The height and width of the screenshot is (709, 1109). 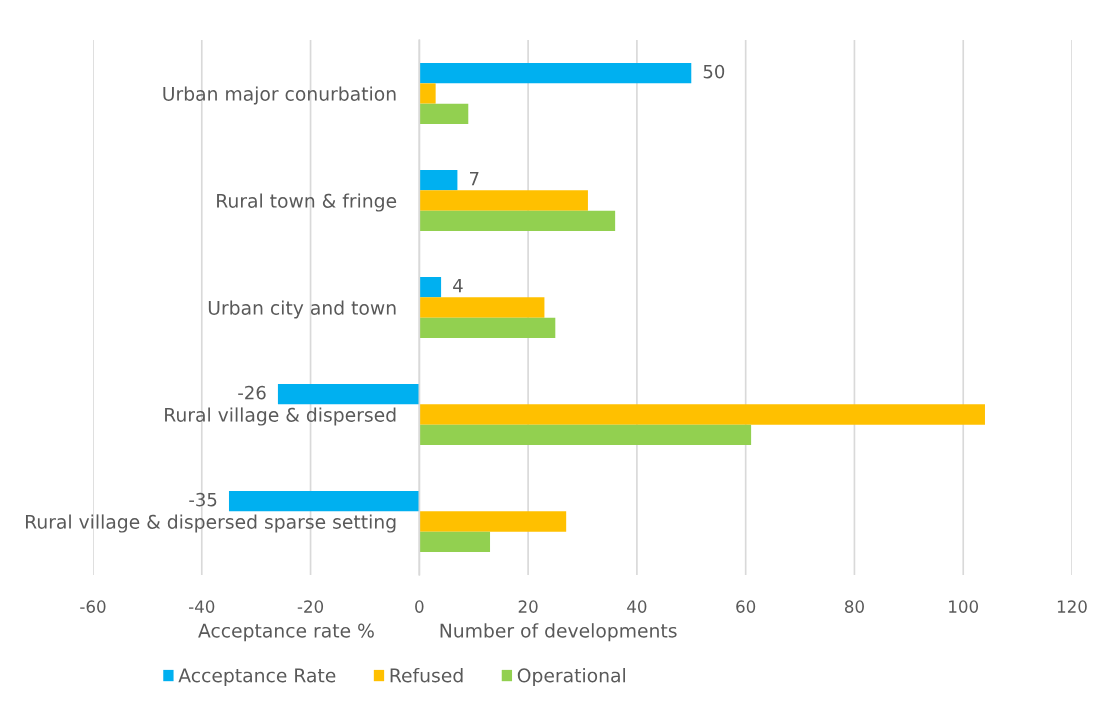 What do you see at coordinates (854, 606) in the screenshot?
I see `x-tick-label: 80` at bounding box center [854, 606].